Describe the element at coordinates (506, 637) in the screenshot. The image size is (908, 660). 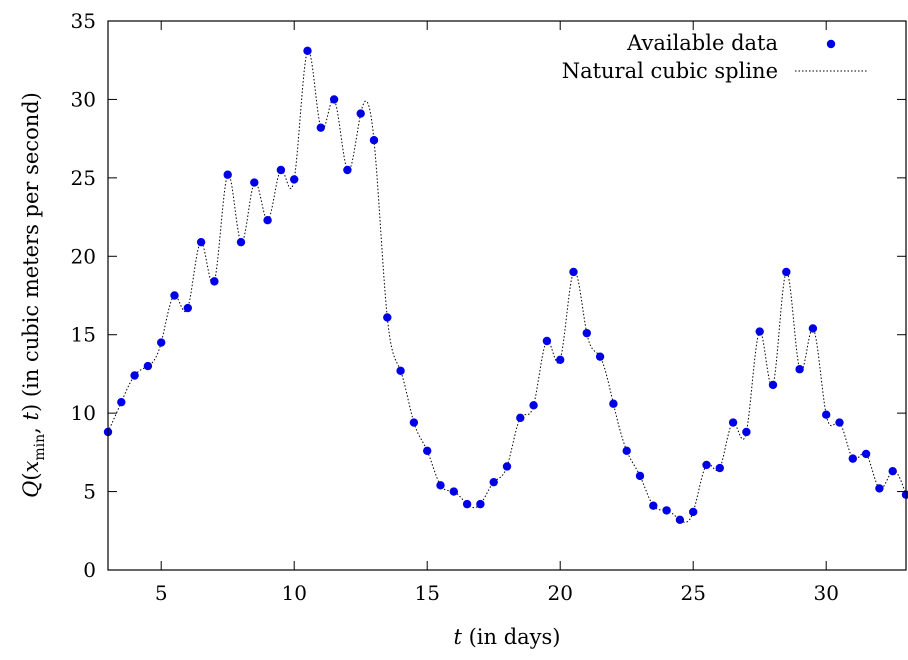
I see `x-axis-title: t (in days)` at that location.